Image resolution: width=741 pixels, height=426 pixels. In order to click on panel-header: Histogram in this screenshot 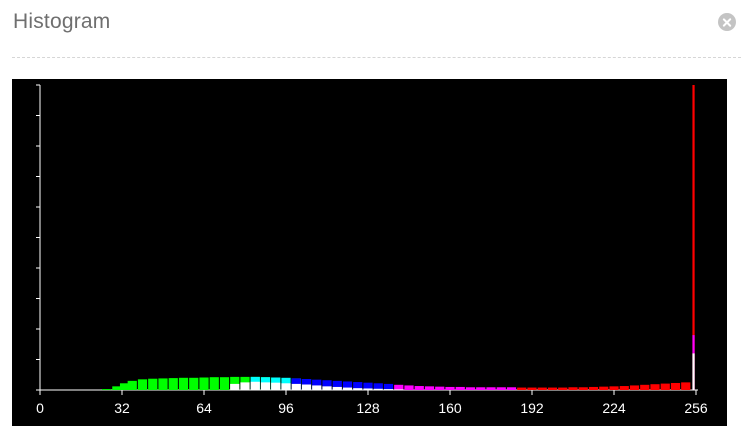, I will do `click(370, 24)`.